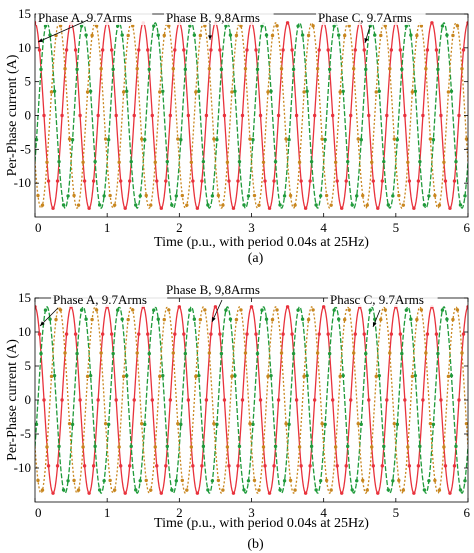  Describe the element at coordinates (24, 331) in the screenshot. I see `y-tick-label: 10` at that location.